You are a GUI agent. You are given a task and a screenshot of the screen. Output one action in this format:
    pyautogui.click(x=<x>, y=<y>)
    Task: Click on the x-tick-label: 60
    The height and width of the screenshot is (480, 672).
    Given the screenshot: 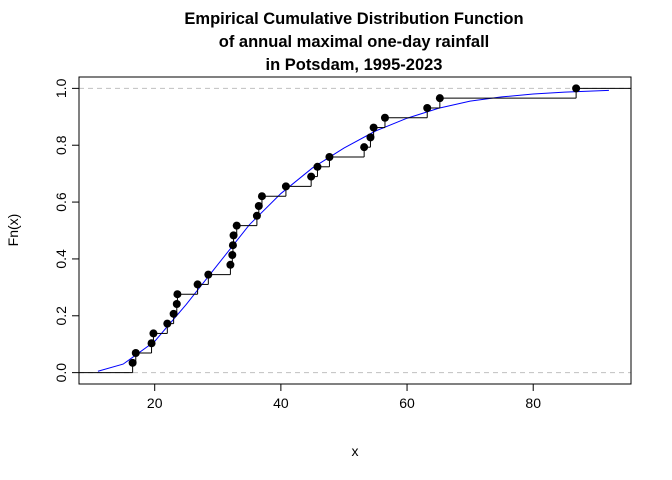 What is the action you would take?
    pyautogui.click(x=407, y=403)
    